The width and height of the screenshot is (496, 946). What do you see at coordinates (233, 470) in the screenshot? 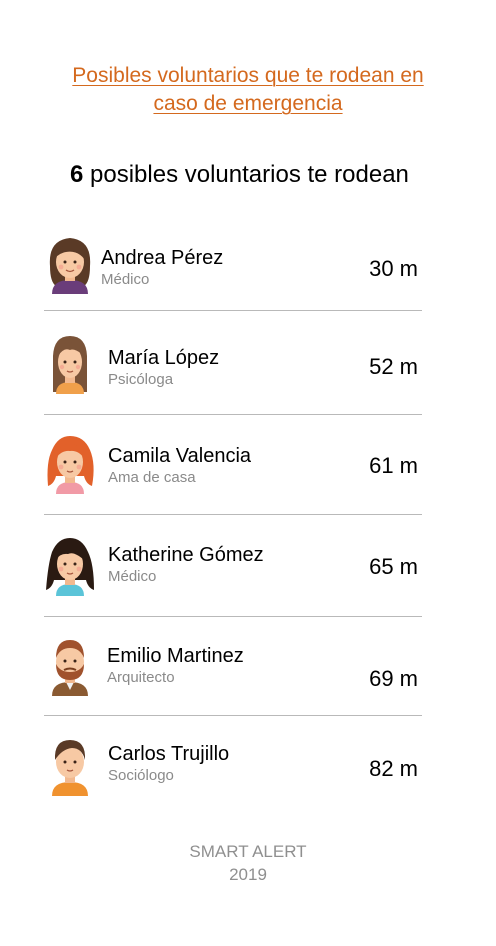
I see `list-item: Camila Valencia Ama de casa 61 m` at bounding box center [233, 470].